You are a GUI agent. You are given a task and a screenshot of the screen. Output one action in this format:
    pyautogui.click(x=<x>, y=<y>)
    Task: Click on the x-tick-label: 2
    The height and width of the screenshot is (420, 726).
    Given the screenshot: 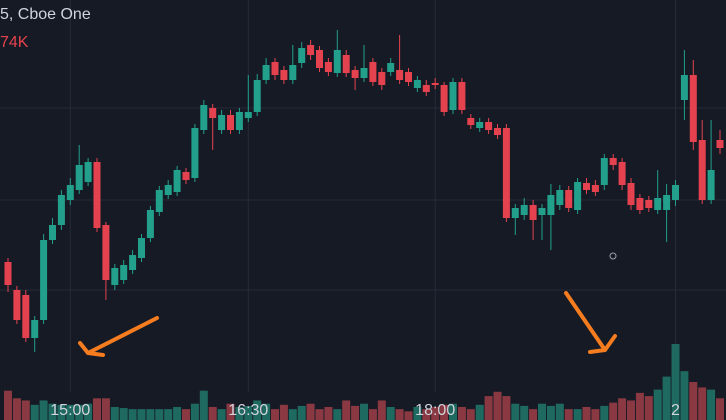 What is the action you would take?
    pyautogui.click(x=675, y=410)
    